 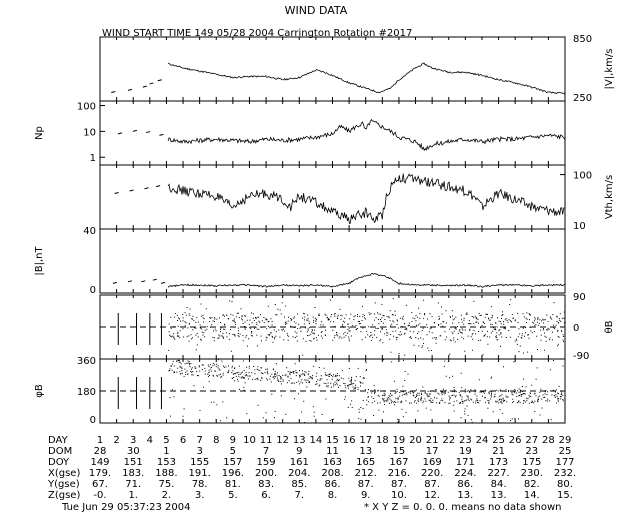 What do you see at coordinates (216, 440) in the screenshot?
I see `day-label: 8` at bounding box center [216, 440].